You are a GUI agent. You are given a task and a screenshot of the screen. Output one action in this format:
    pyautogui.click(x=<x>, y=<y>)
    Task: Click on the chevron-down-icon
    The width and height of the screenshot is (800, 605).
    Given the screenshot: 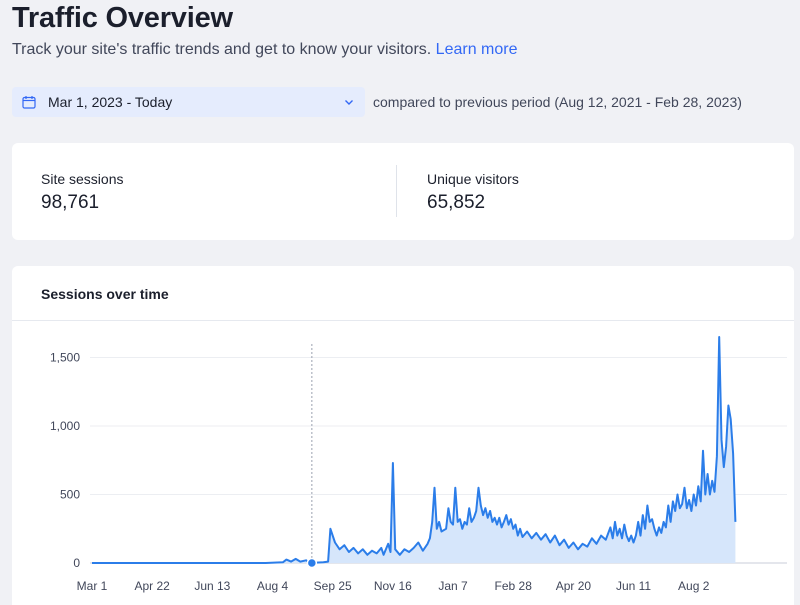 What is the action you would take?
    pyautogui.click(x=349, y=102)
    